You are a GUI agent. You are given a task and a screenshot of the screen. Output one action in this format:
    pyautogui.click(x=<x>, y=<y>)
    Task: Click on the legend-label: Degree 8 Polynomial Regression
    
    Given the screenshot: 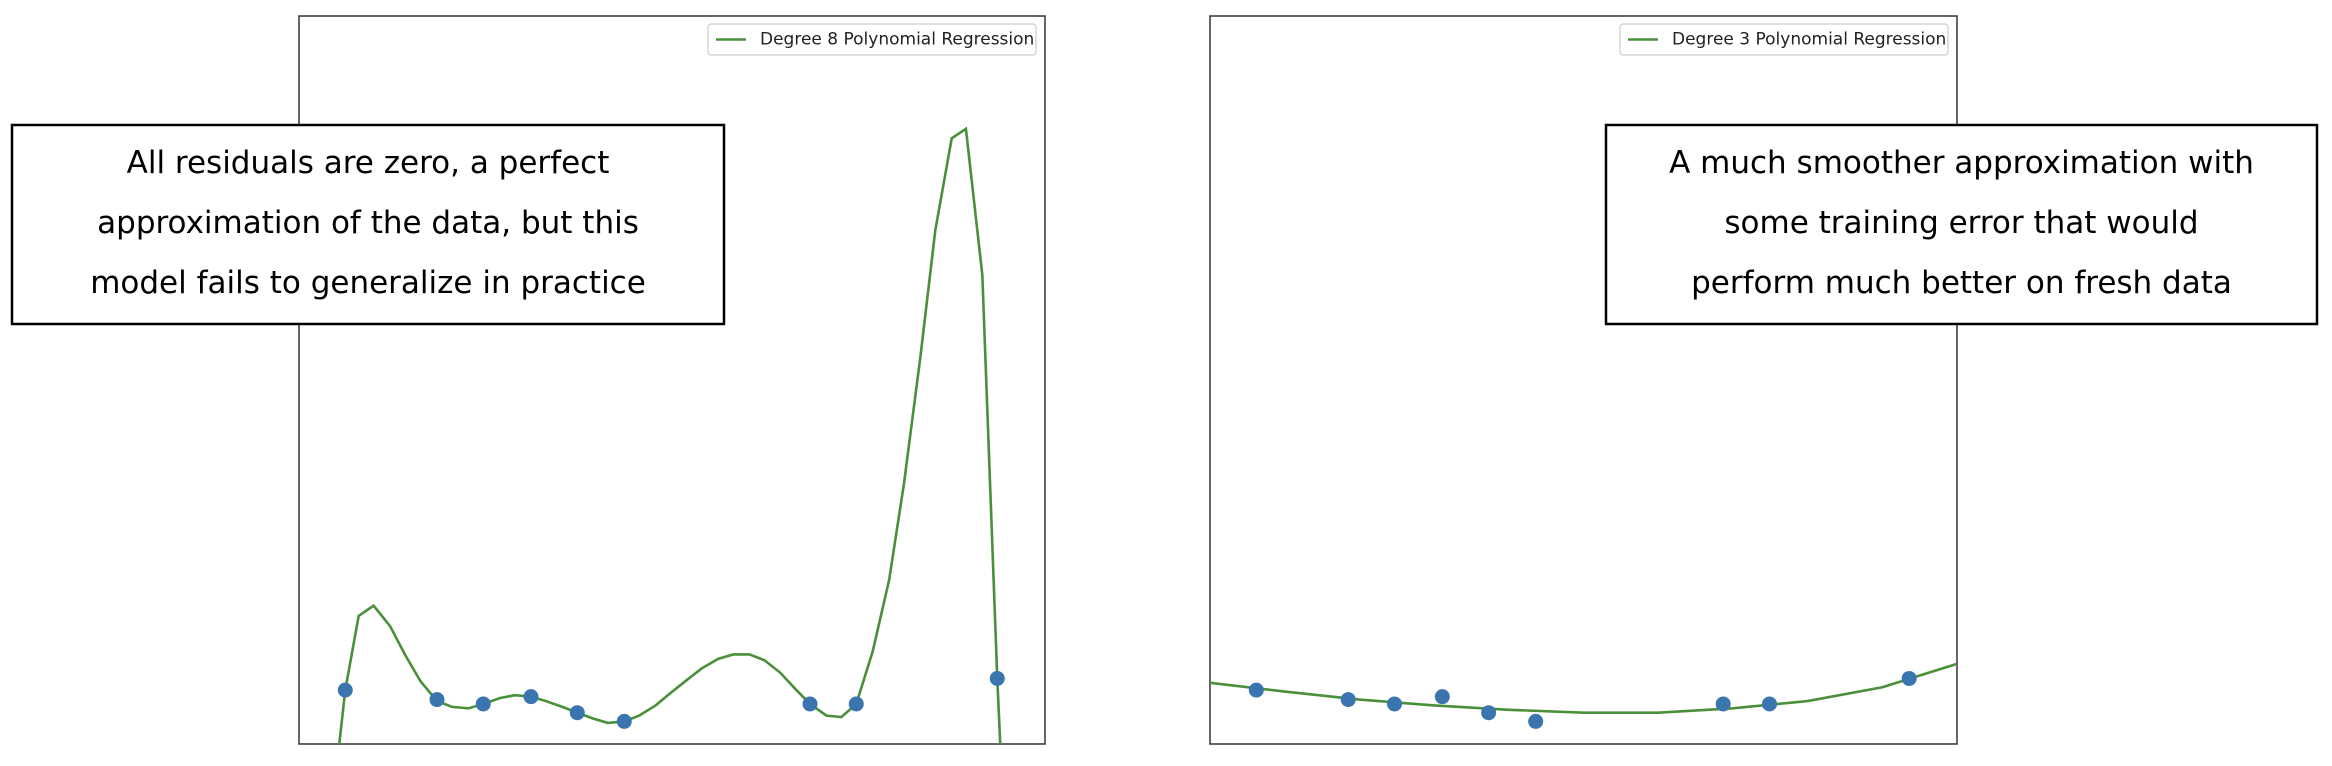 What is the action you would take?
    pyautogui.click(x=897, y=40)
    